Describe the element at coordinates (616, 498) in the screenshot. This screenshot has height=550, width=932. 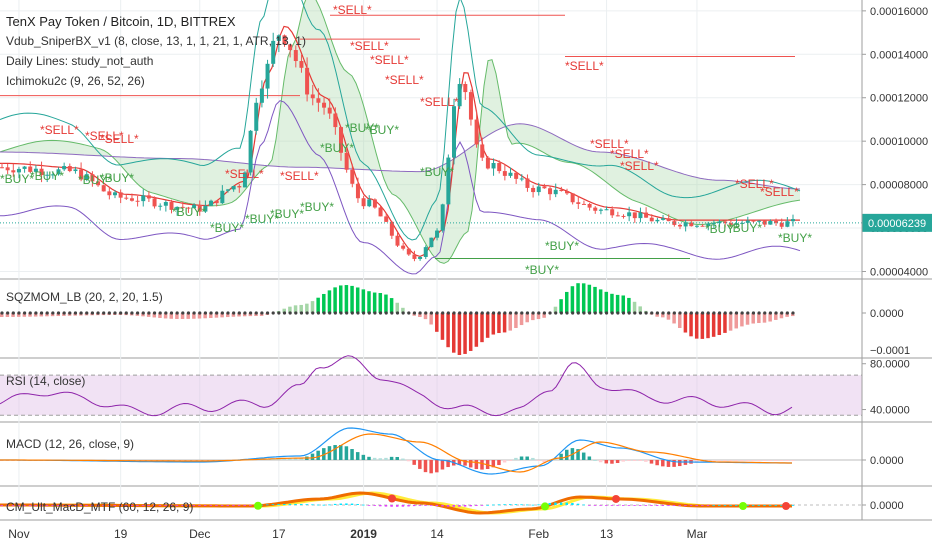
I see `cm-cross-dot` at that location.